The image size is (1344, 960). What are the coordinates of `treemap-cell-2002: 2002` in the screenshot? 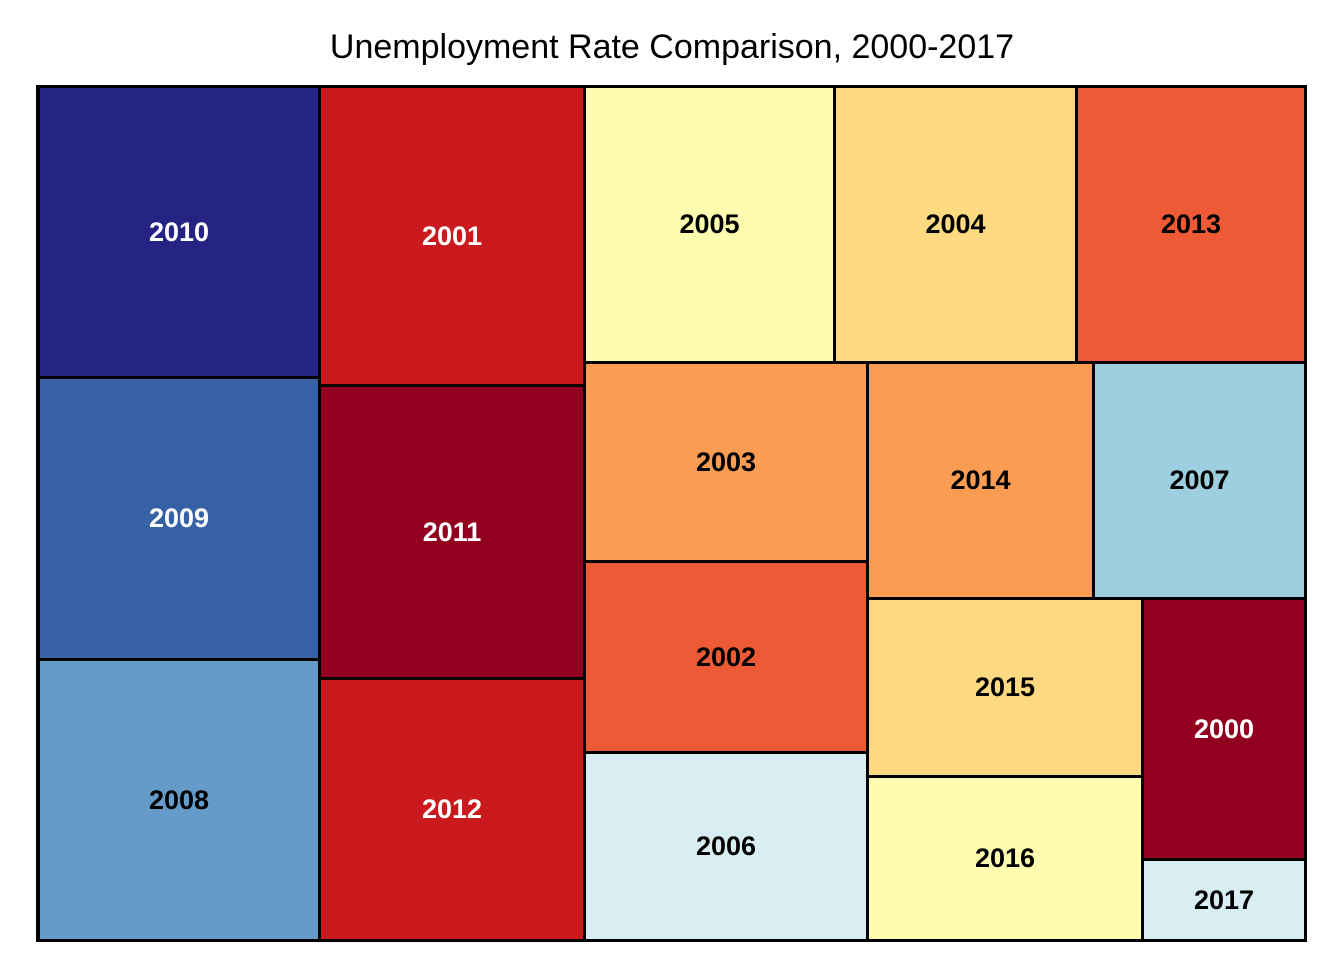 It's located at (726, 657).